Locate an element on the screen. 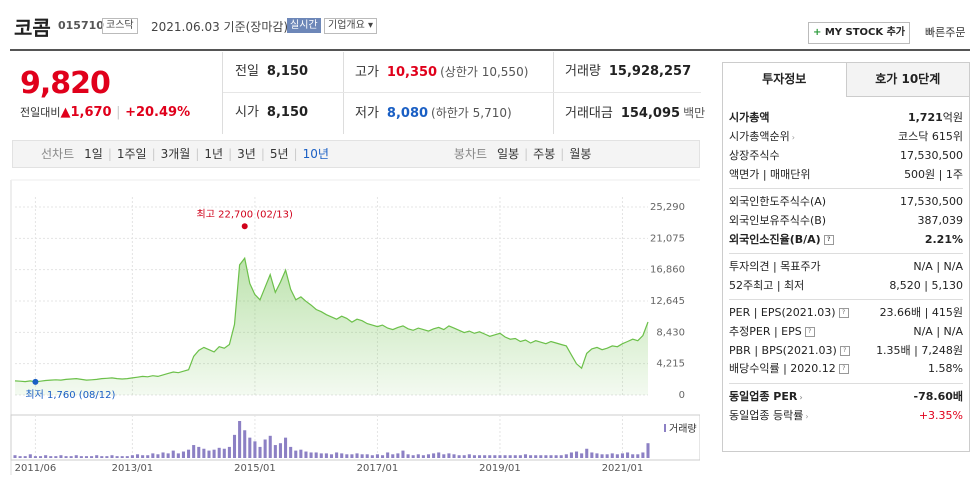 Image resolution: width=978 pixels, height=493 pixels. stat-value: 8,150 is located at coordinates (287, 112).